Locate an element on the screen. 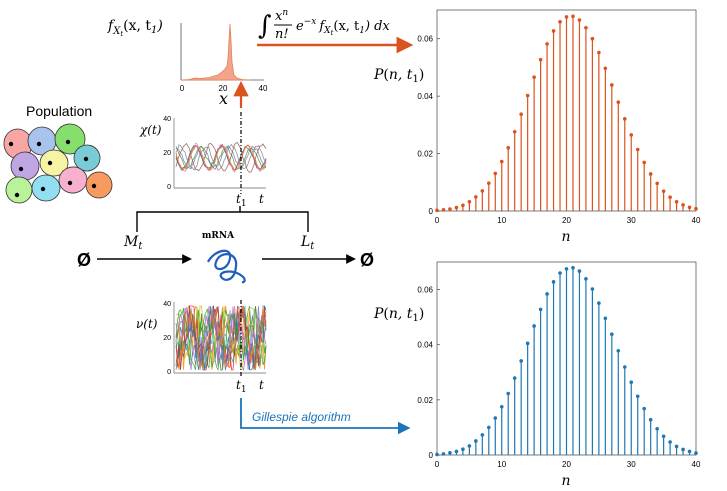 This screenshot has height=491, width=727. x-tick-label: 0 is located at coordinates (437, 464).